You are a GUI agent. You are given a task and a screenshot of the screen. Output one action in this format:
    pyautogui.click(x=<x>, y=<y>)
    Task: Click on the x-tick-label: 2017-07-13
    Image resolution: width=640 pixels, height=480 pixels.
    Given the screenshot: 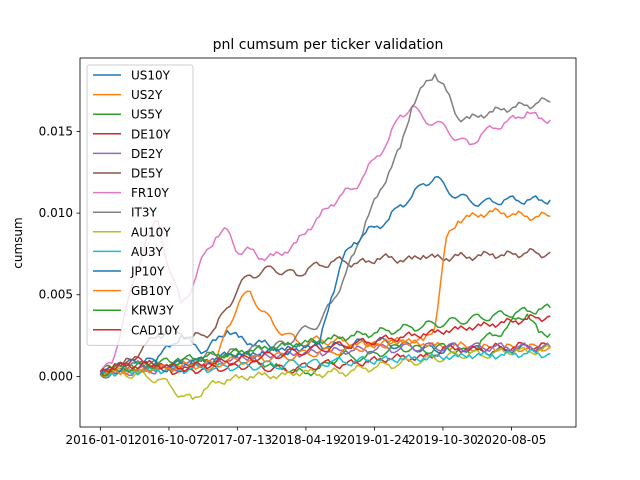 What is the action you would take?
    pyautogui.click(x=237, y=440)
    